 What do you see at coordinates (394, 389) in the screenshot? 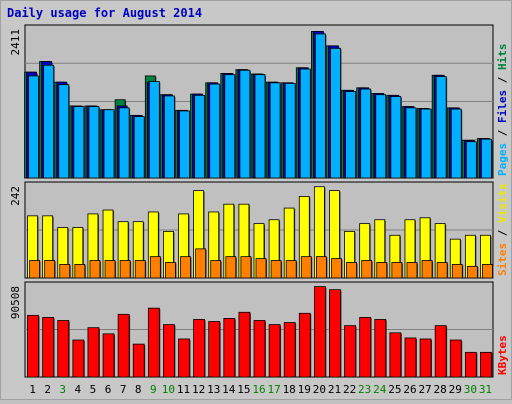
I see `x-tick-label: 25` at bounding box center [394, 389].